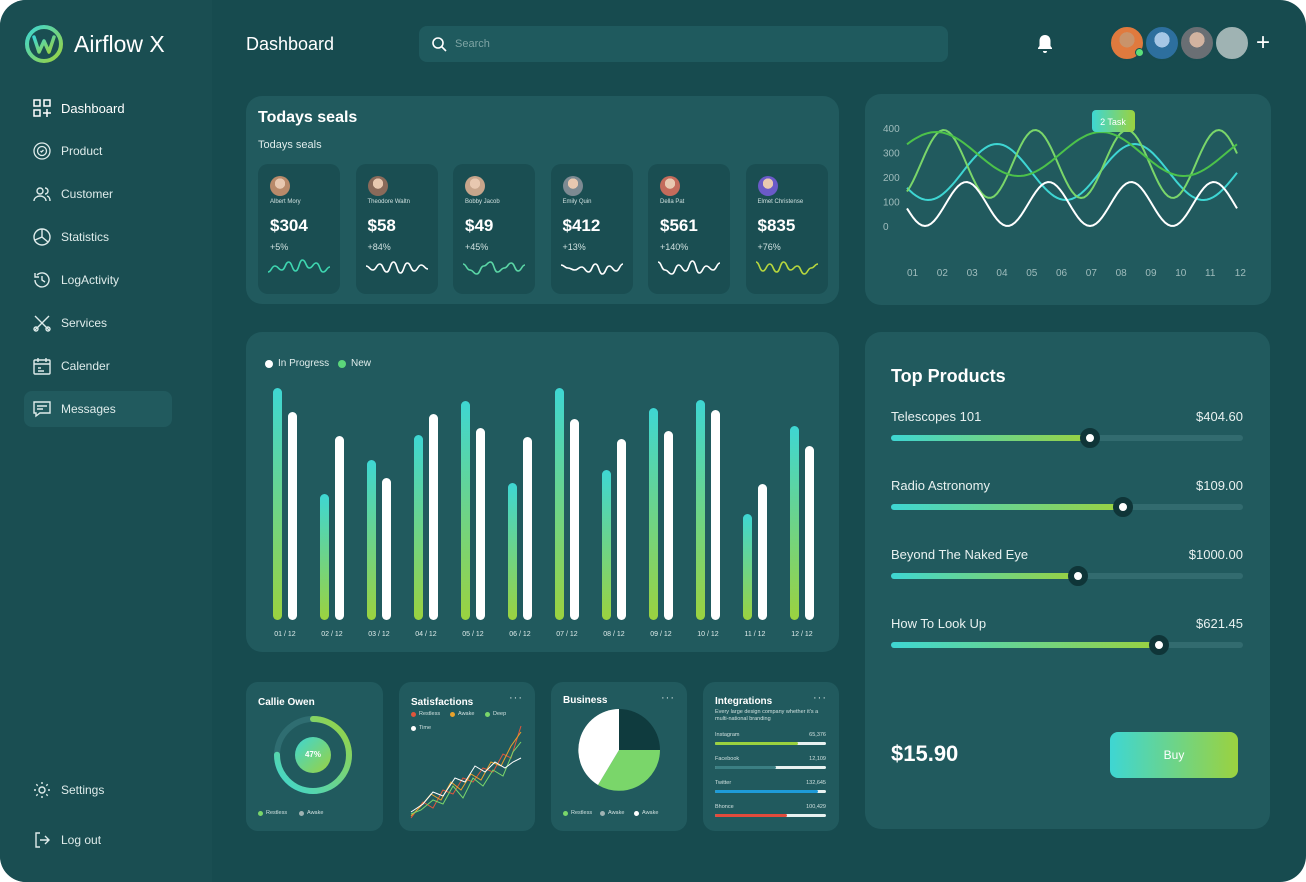  I want to click on search-input, so click(685, 44).